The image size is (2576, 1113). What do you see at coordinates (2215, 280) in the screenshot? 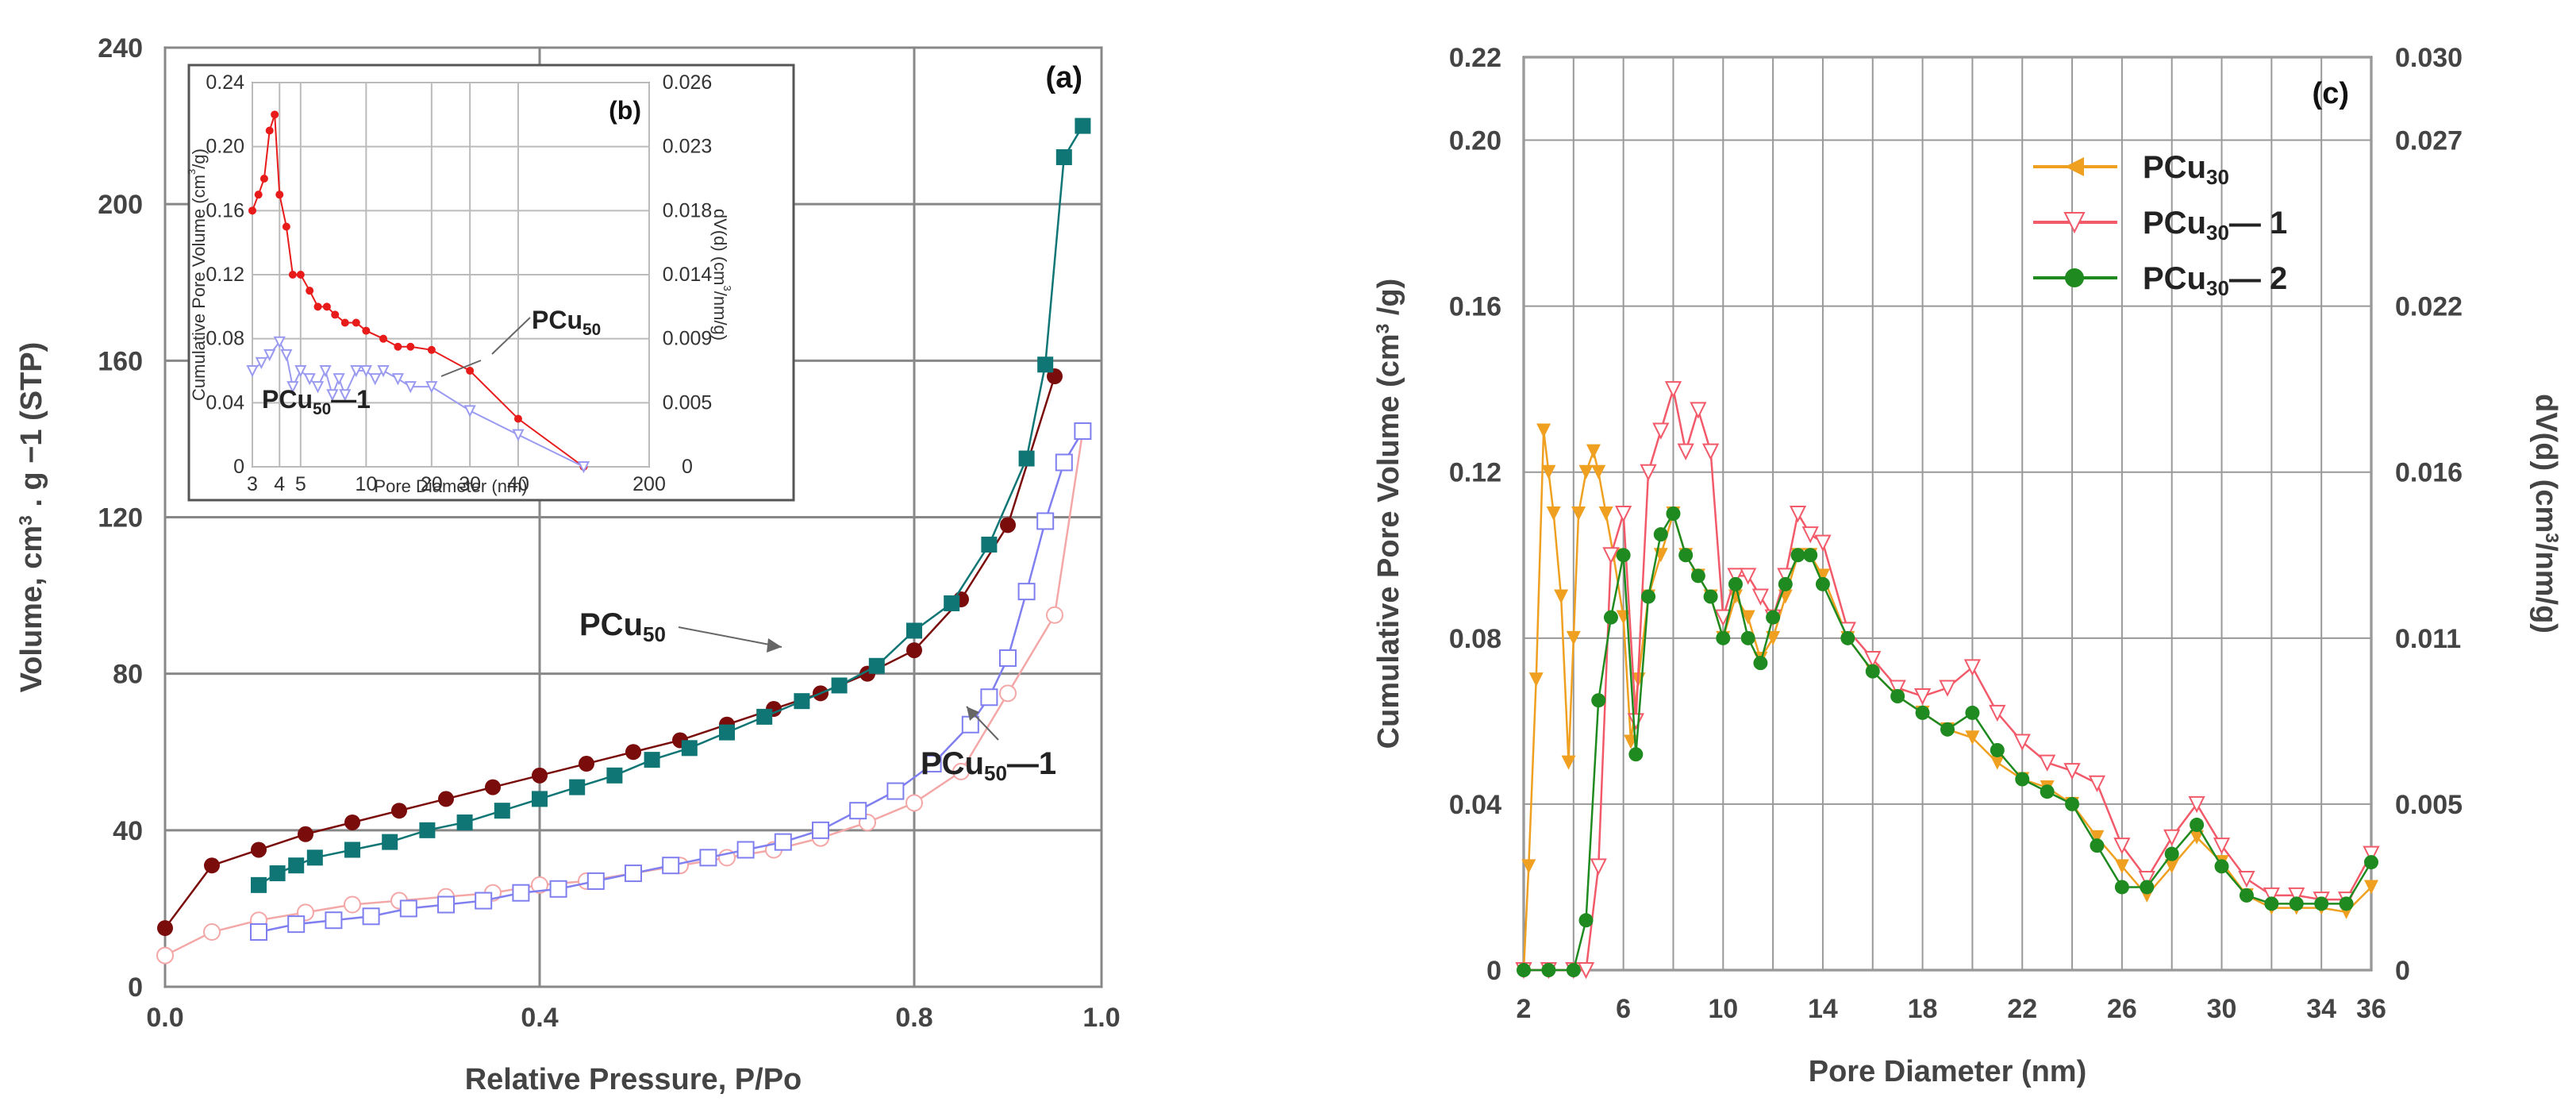
I see `legend-label: PCu30— 2` at bounding box center [2215, 280].